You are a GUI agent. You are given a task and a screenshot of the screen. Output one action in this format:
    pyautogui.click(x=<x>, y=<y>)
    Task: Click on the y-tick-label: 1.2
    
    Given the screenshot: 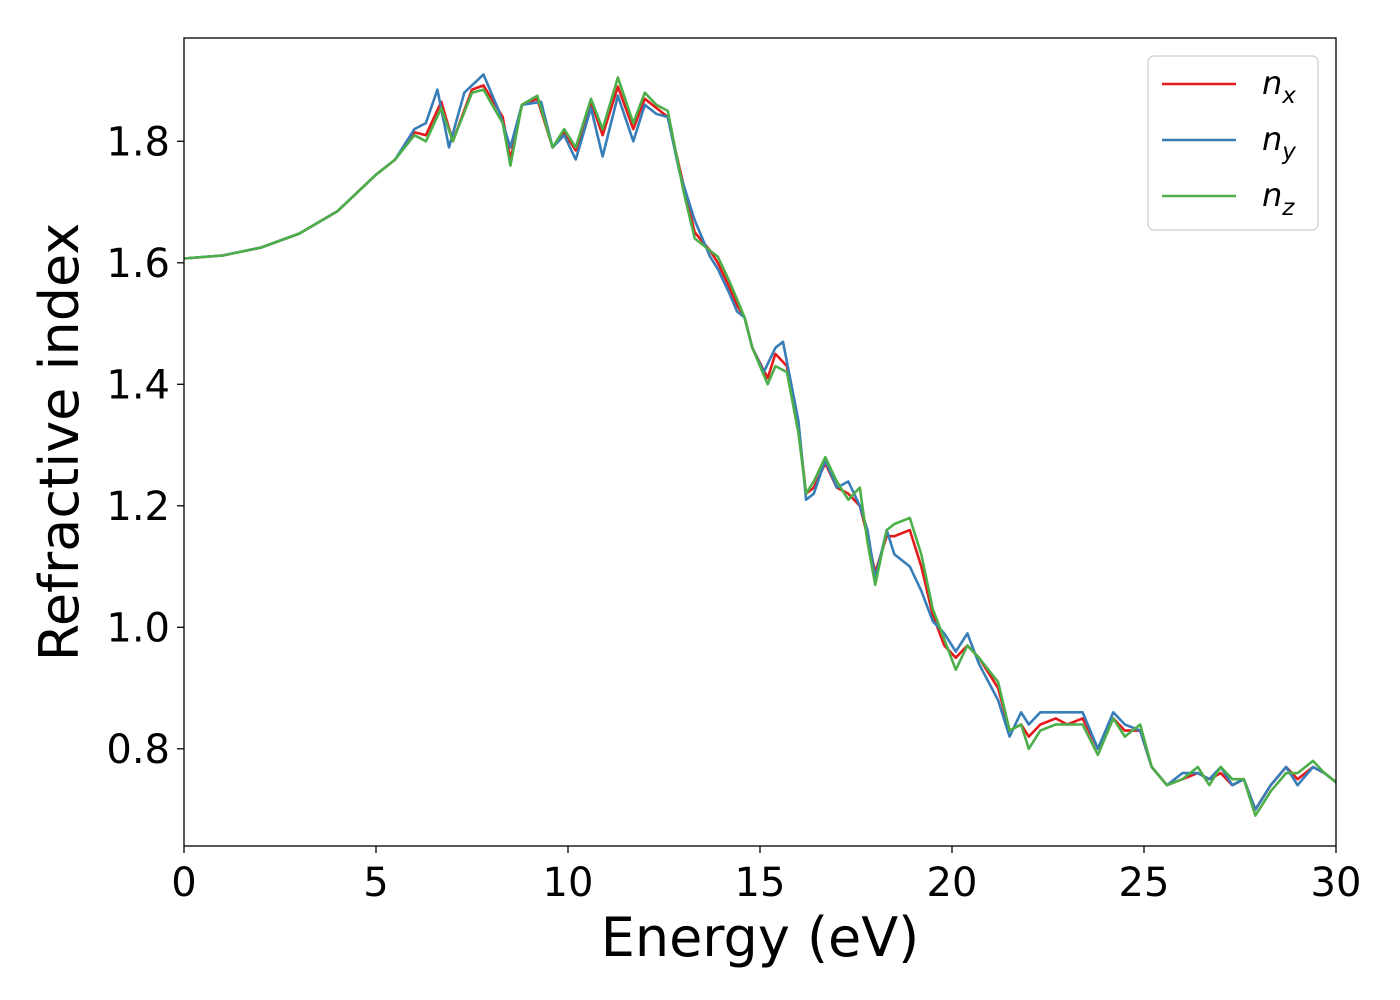 What is the action you would take?
    pyautogui.click(x=138, y=507)
    